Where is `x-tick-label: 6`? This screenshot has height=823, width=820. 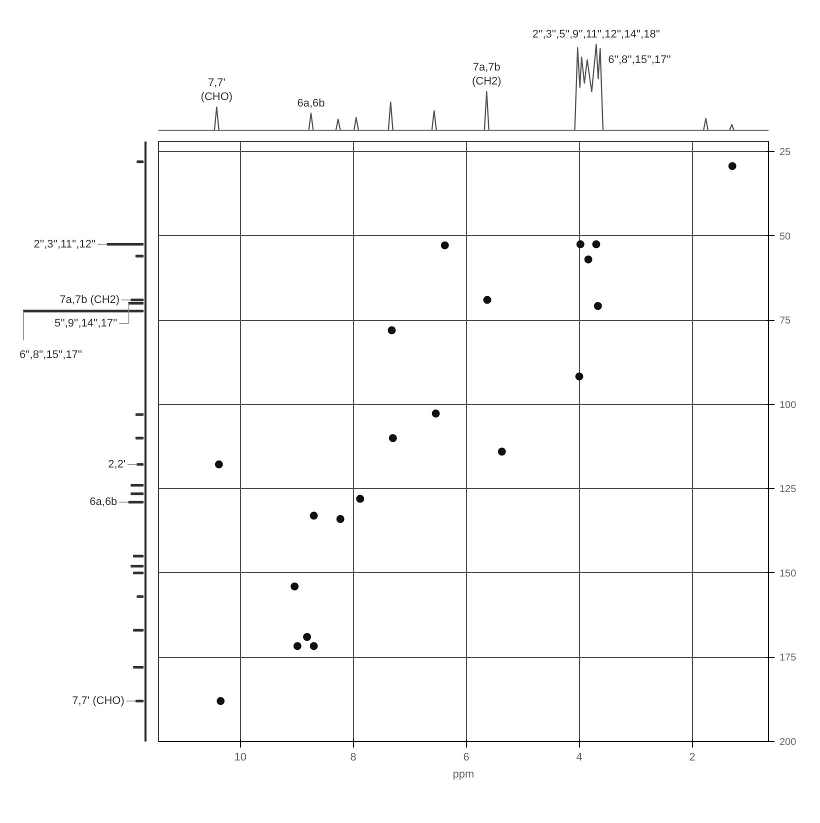 x-tick-label: 6 is located at coordinates (466, 758).